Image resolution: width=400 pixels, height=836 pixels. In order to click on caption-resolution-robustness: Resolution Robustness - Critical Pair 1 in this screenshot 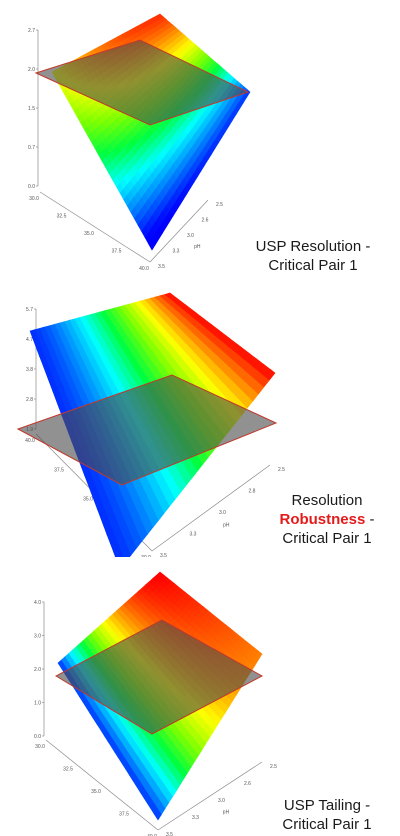, I will do `click(327, 519)`.